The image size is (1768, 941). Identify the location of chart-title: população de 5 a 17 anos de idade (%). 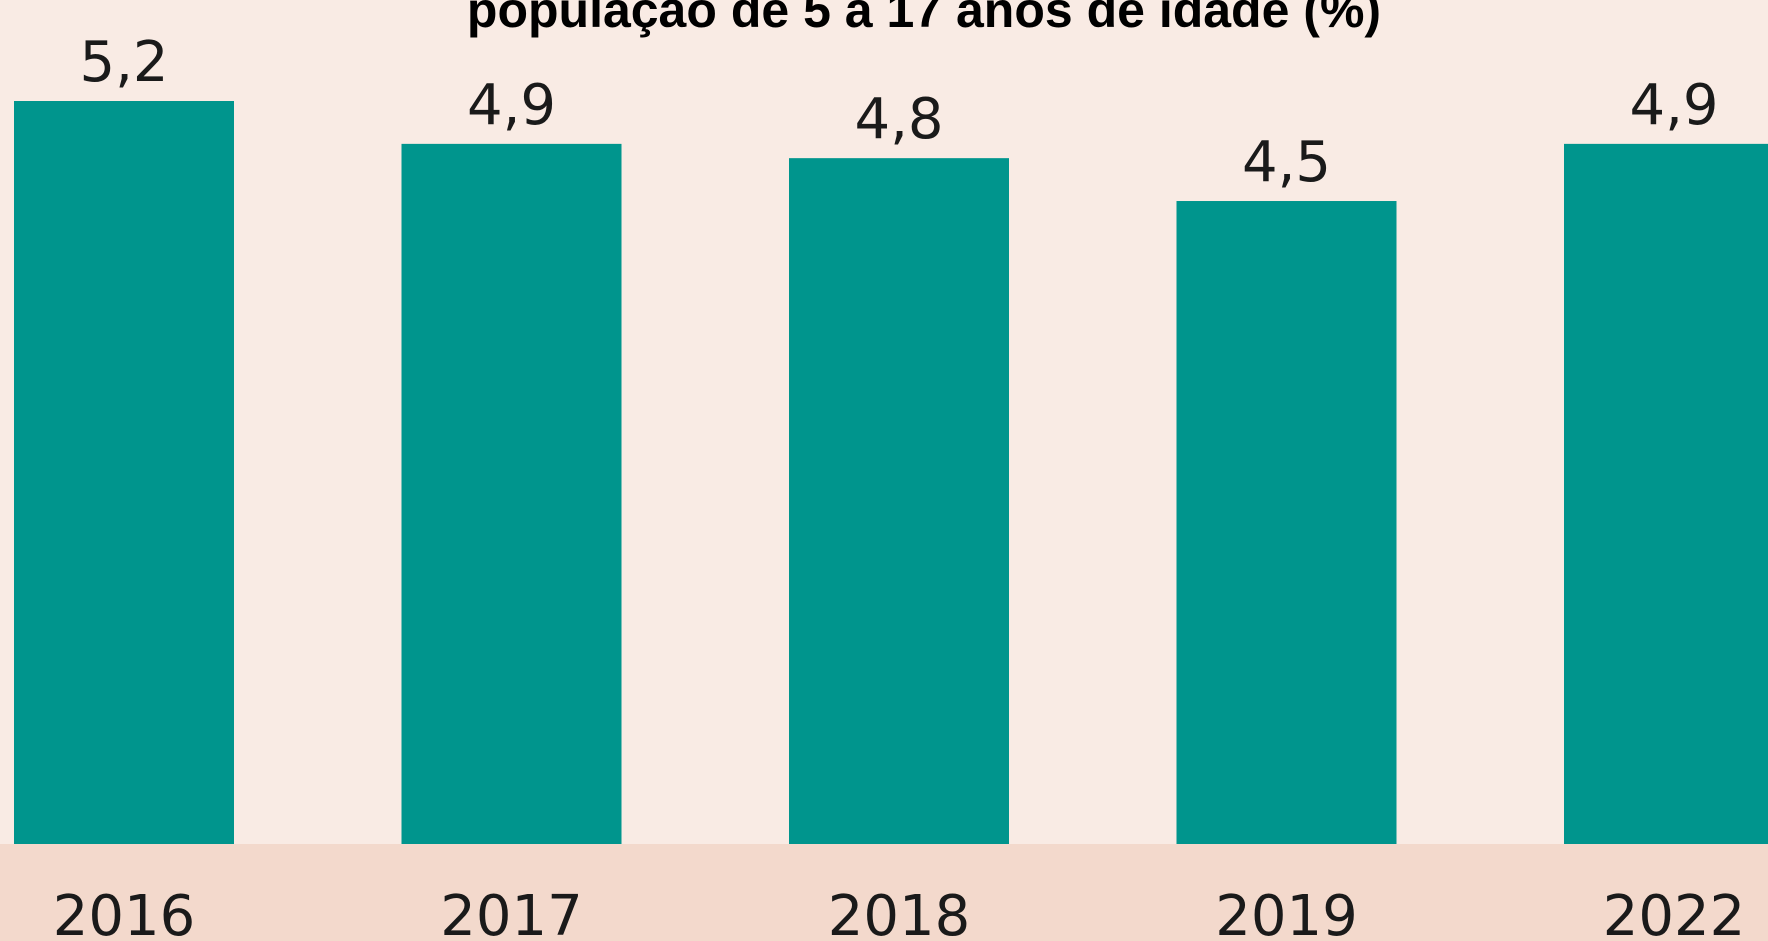
(924, 19).